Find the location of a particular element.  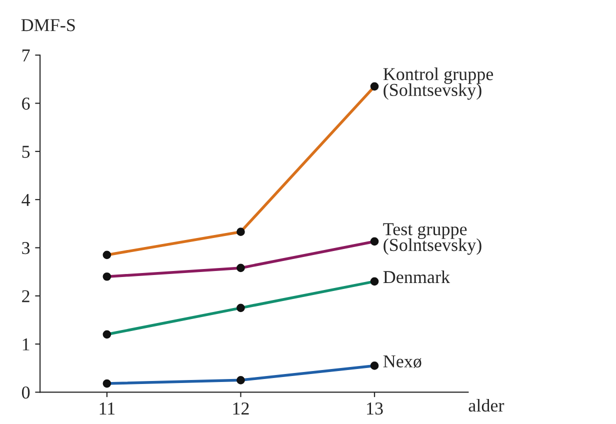

series-label: Denmark is located at coordinates (416, 277).